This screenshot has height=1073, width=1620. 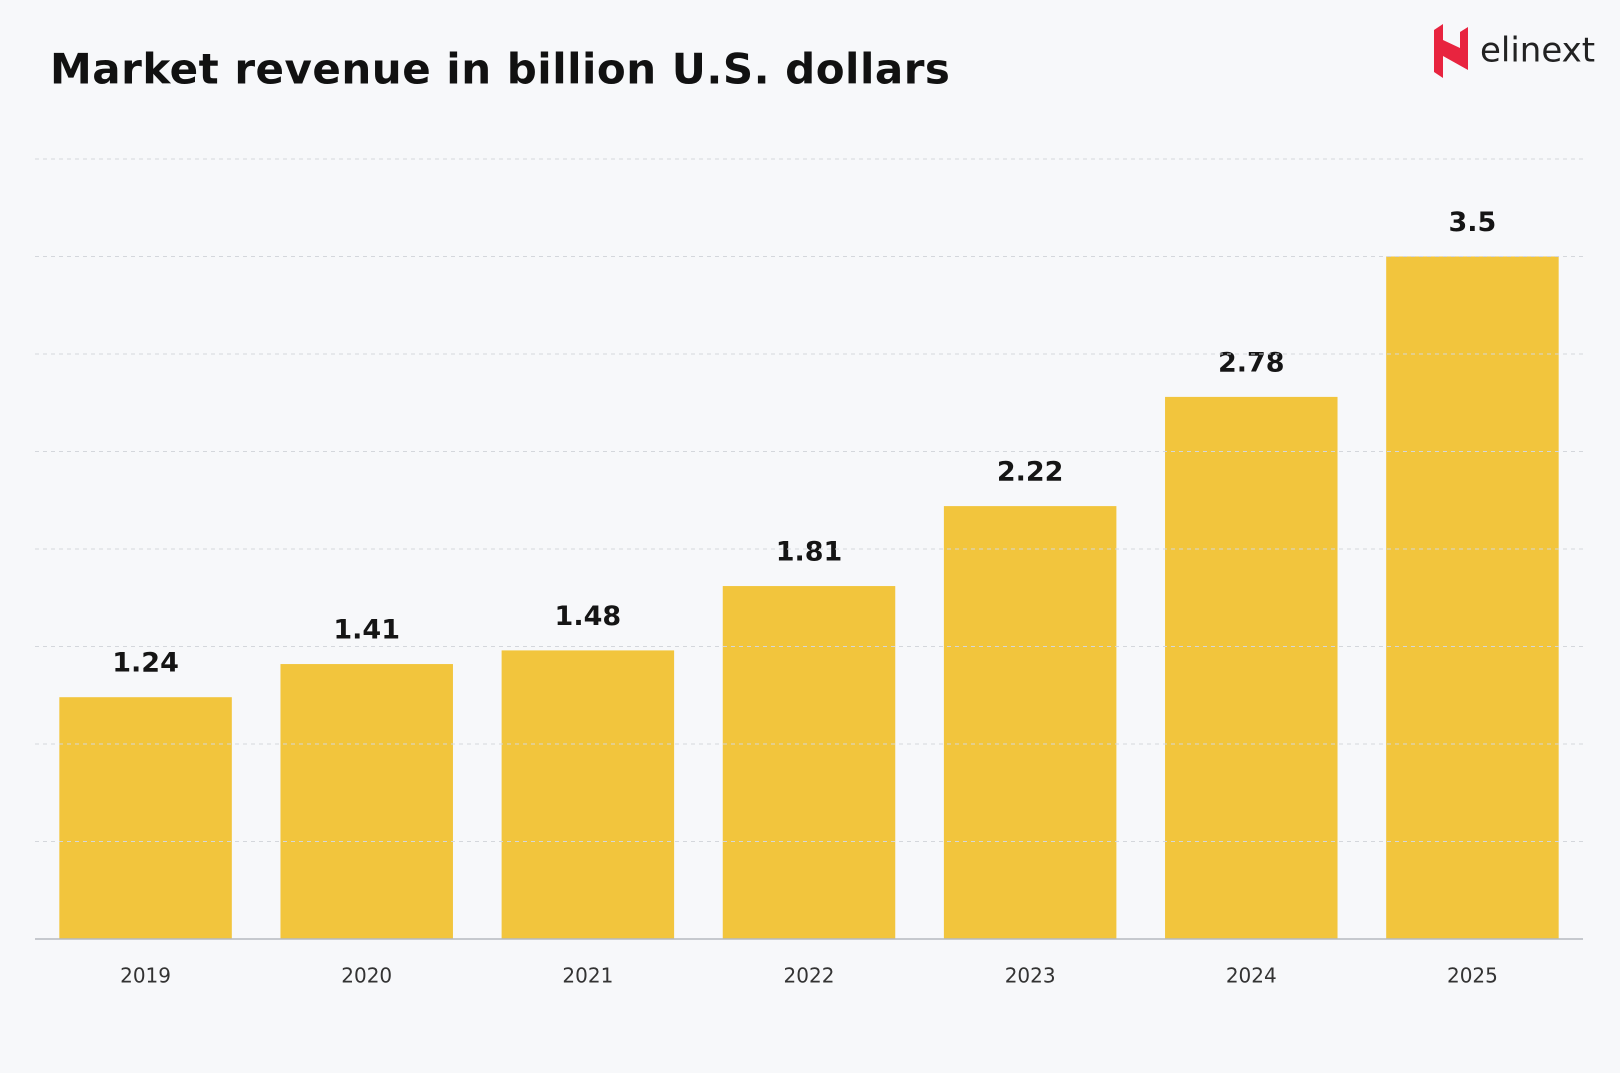 I want to click on value-label: 1.24, so click(x=145, y=663).